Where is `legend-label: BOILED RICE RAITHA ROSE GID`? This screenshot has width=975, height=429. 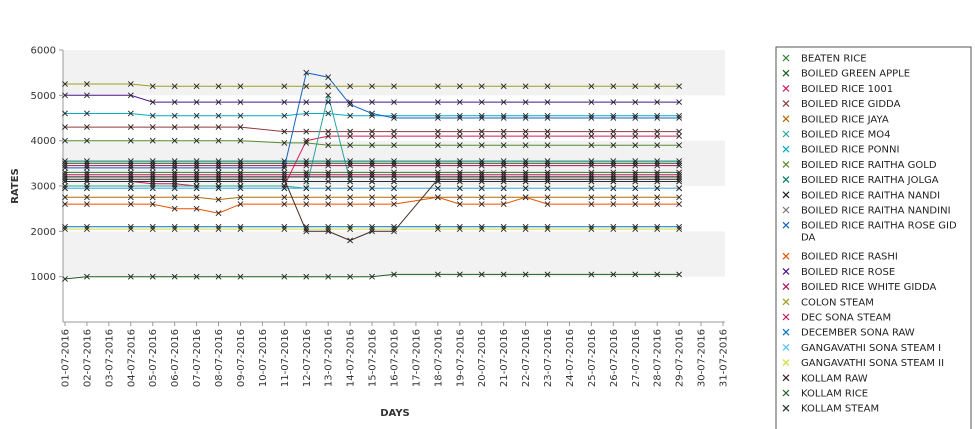
legend-label: BOILED RICE RAITHA ROSE GID is located at coordinates (879, 226).